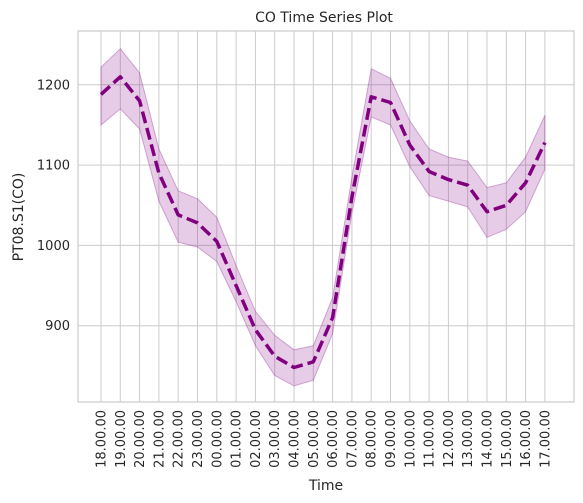  What do you see at coordinates (333, 439) in the screenshot?
I see `x-tick-label: 06.00.00` at bounding box center [333, 439].